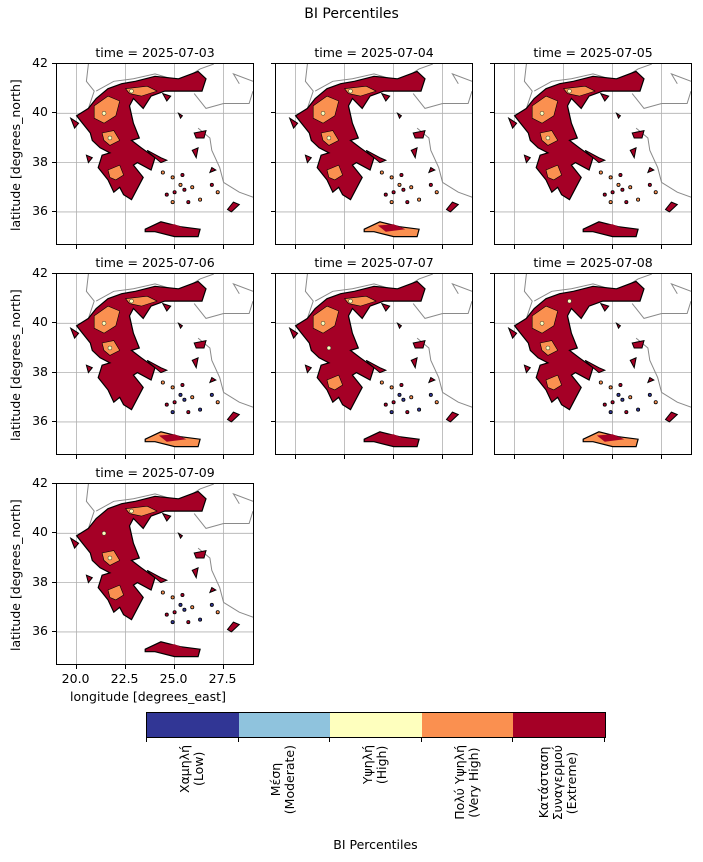 The image size is (703, 862). Describe the element at coordinates (193, 725) in the screenshot. I see `colorbar-segment` at that location.